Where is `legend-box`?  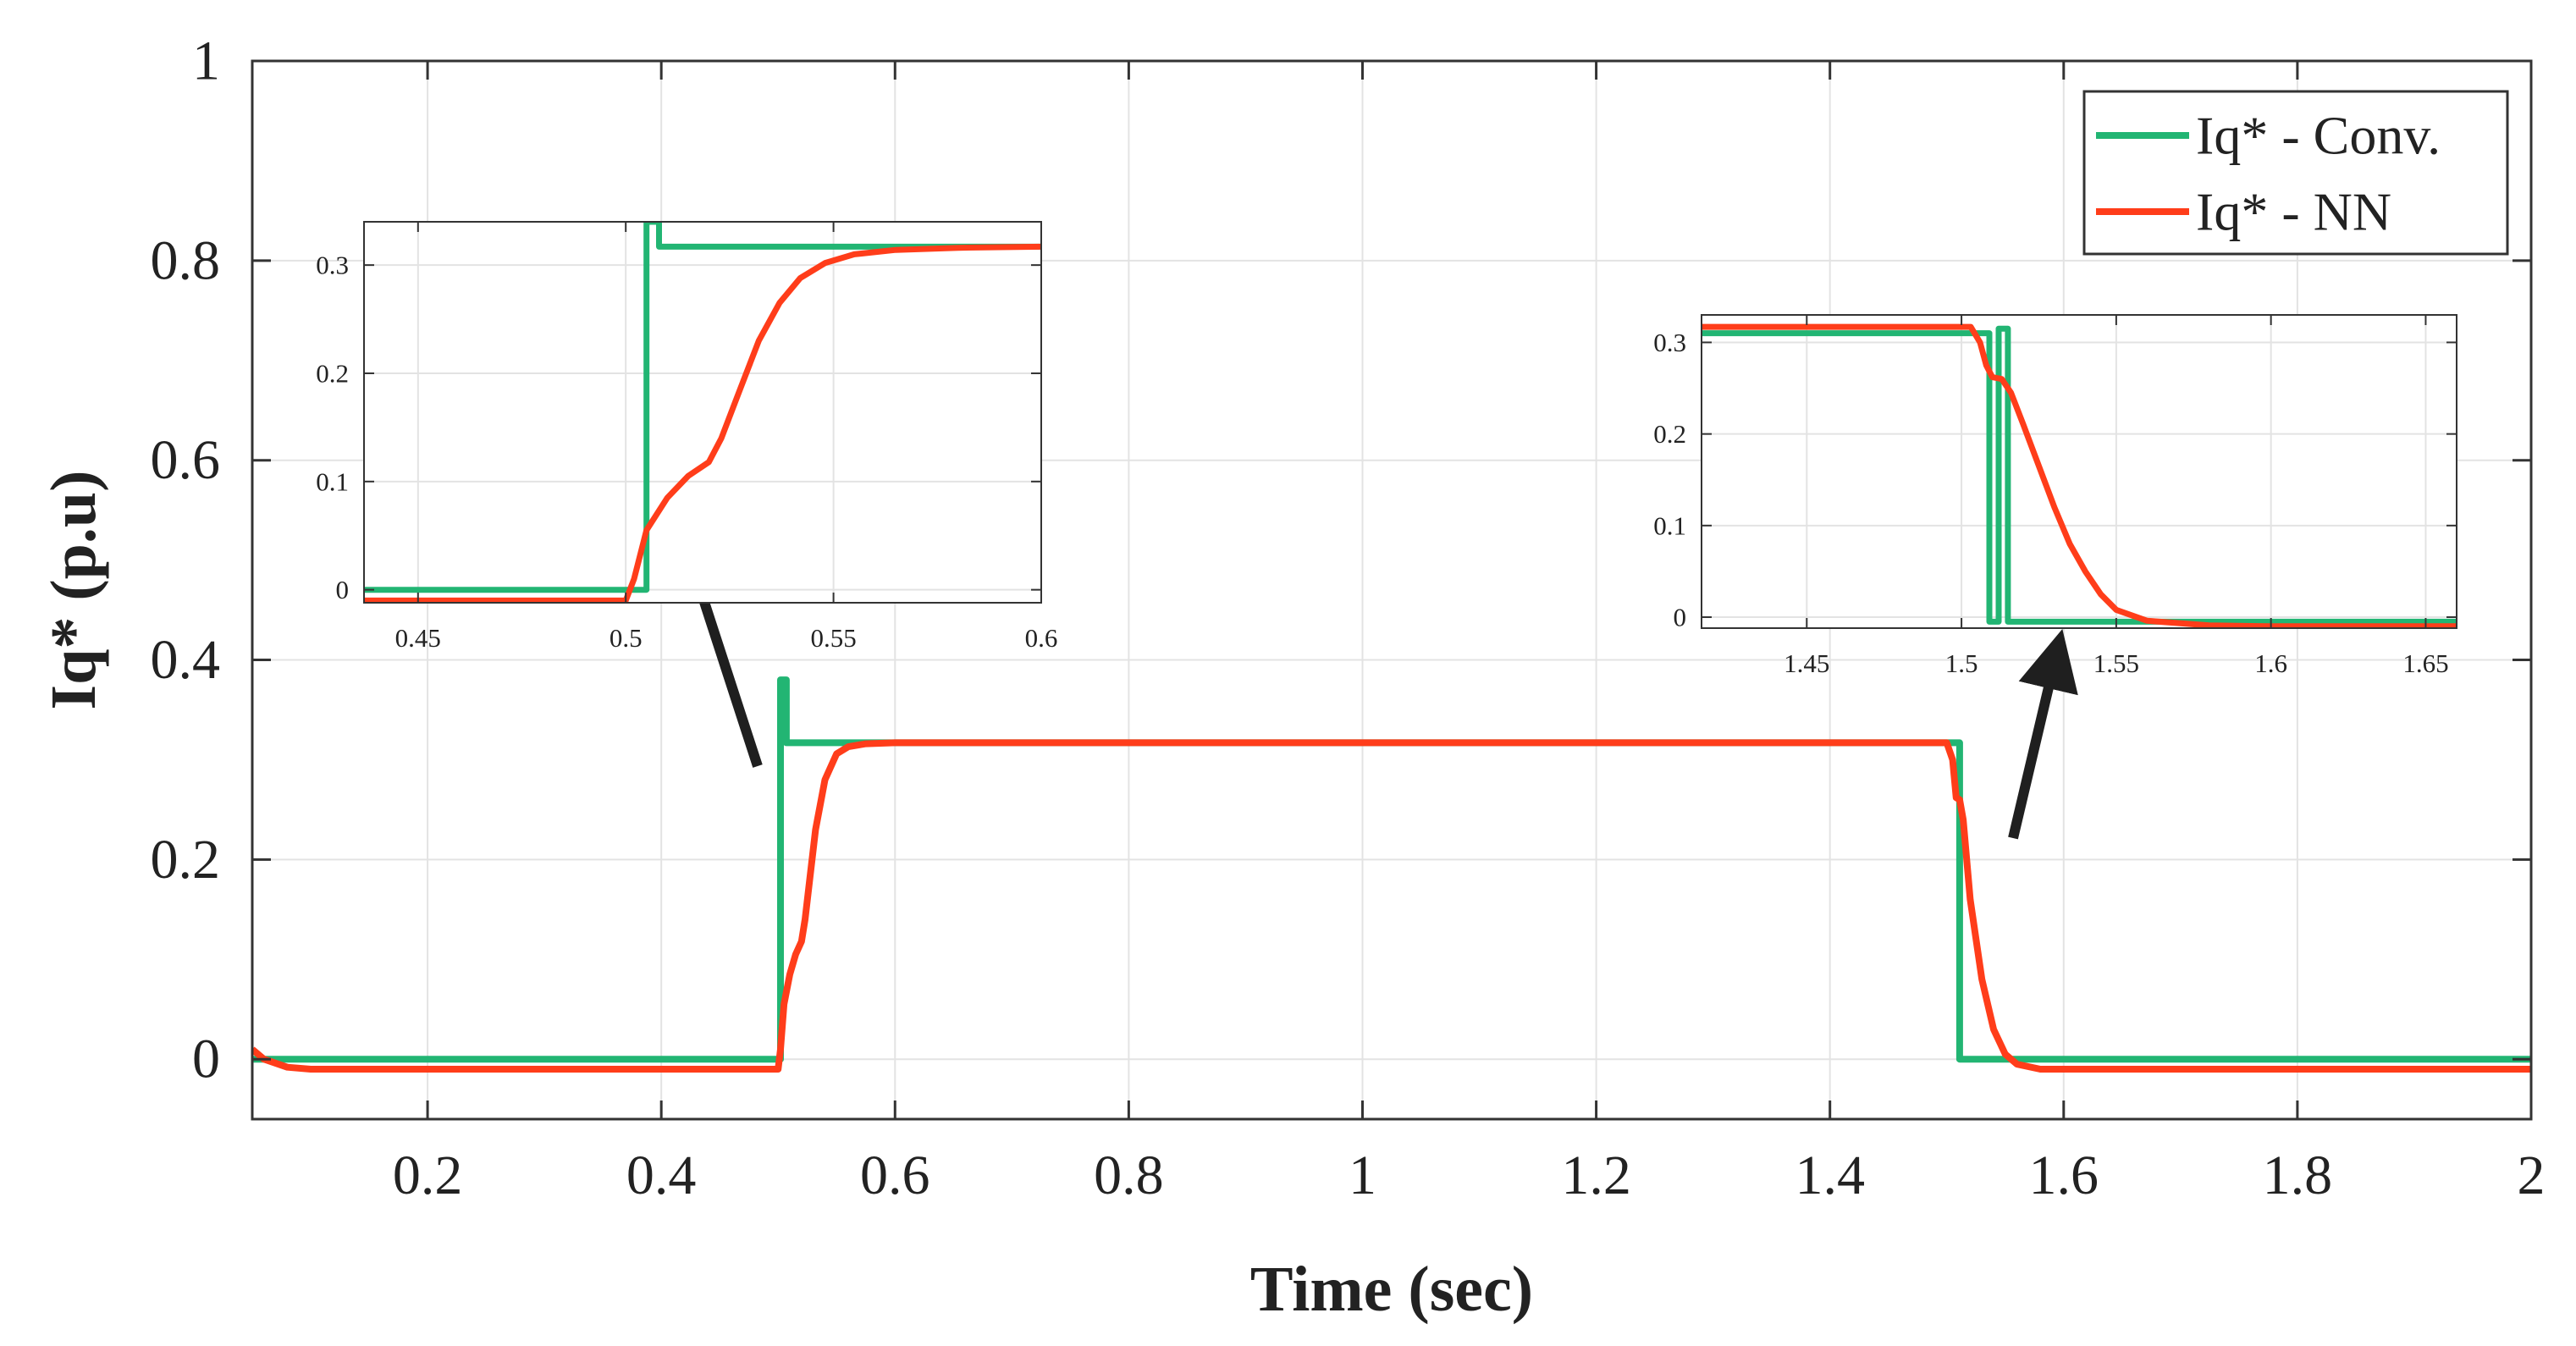
legend-box is located at coordinates (2296, 173).